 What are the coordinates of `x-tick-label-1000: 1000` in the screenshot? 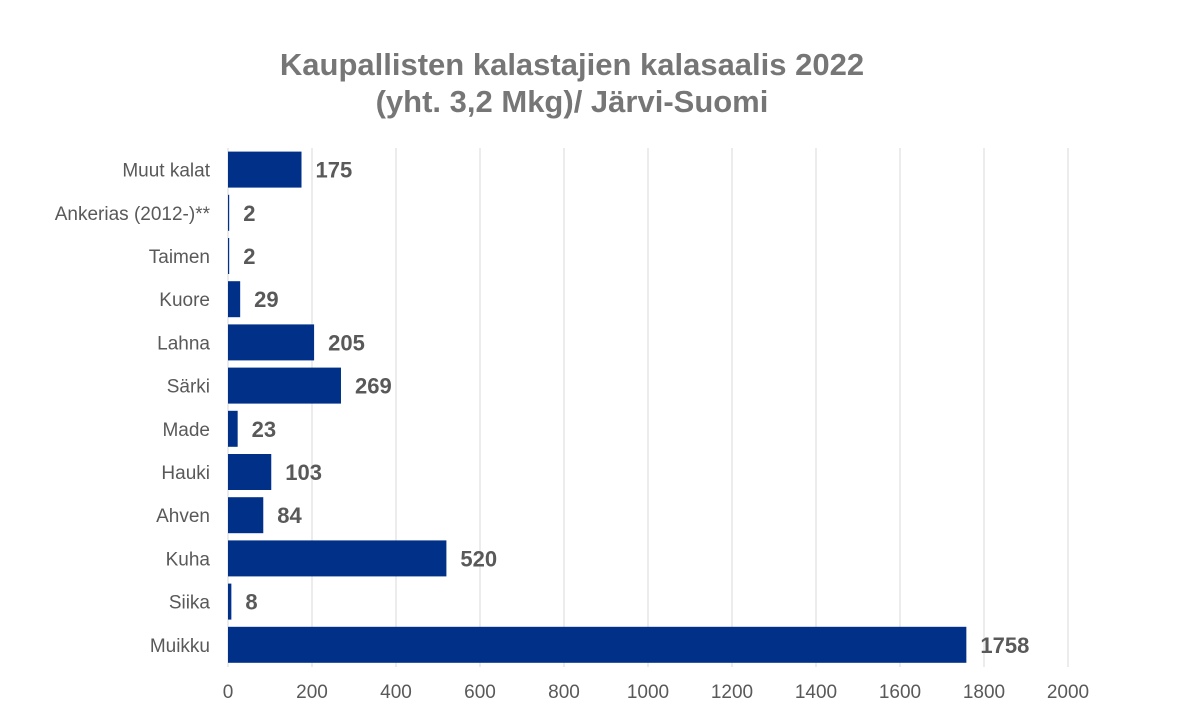 It's located at (648, 692).